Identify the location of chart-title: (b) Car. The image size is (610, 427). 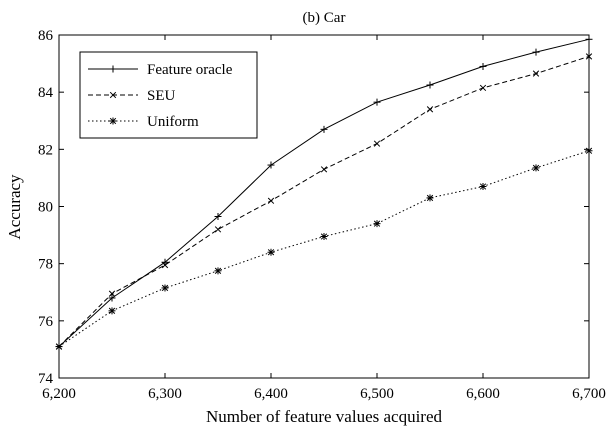
(324, 18).